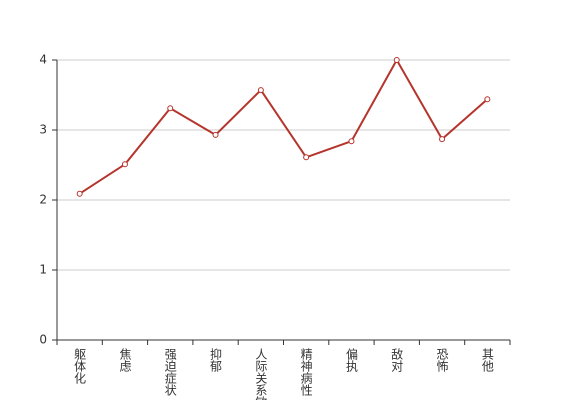  What do you see at coordinates (170, 372) in the screenshot?
I see `x-tick-label: 强迫症状` at bounding box center [170, 372].